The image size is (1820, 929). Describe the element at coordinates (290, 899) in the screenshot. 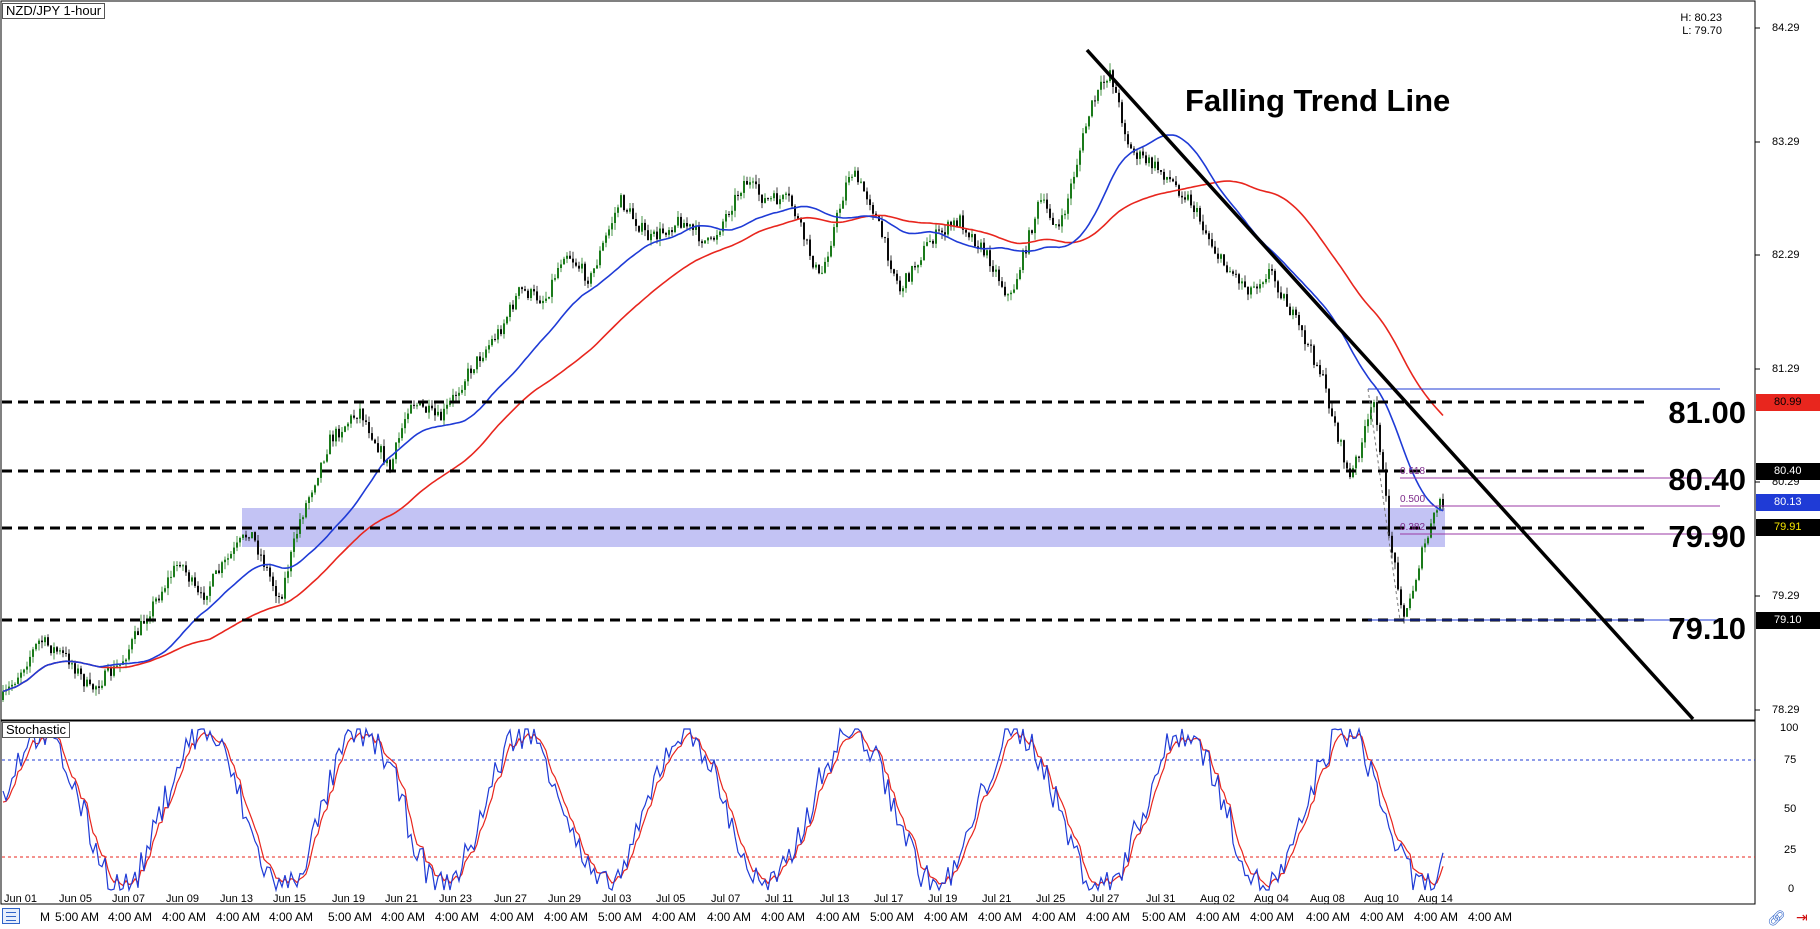

I see `date-axis-label: Jun 15` at that location.